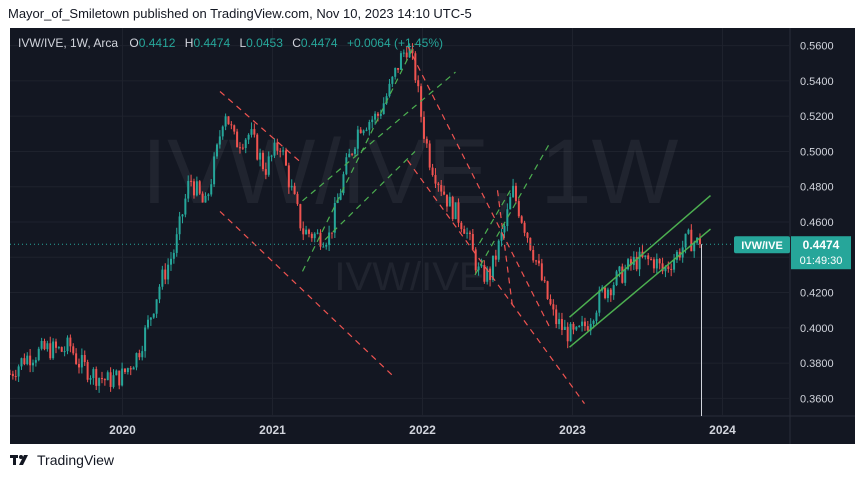  I want to click on price-axis, so click(822, 222).